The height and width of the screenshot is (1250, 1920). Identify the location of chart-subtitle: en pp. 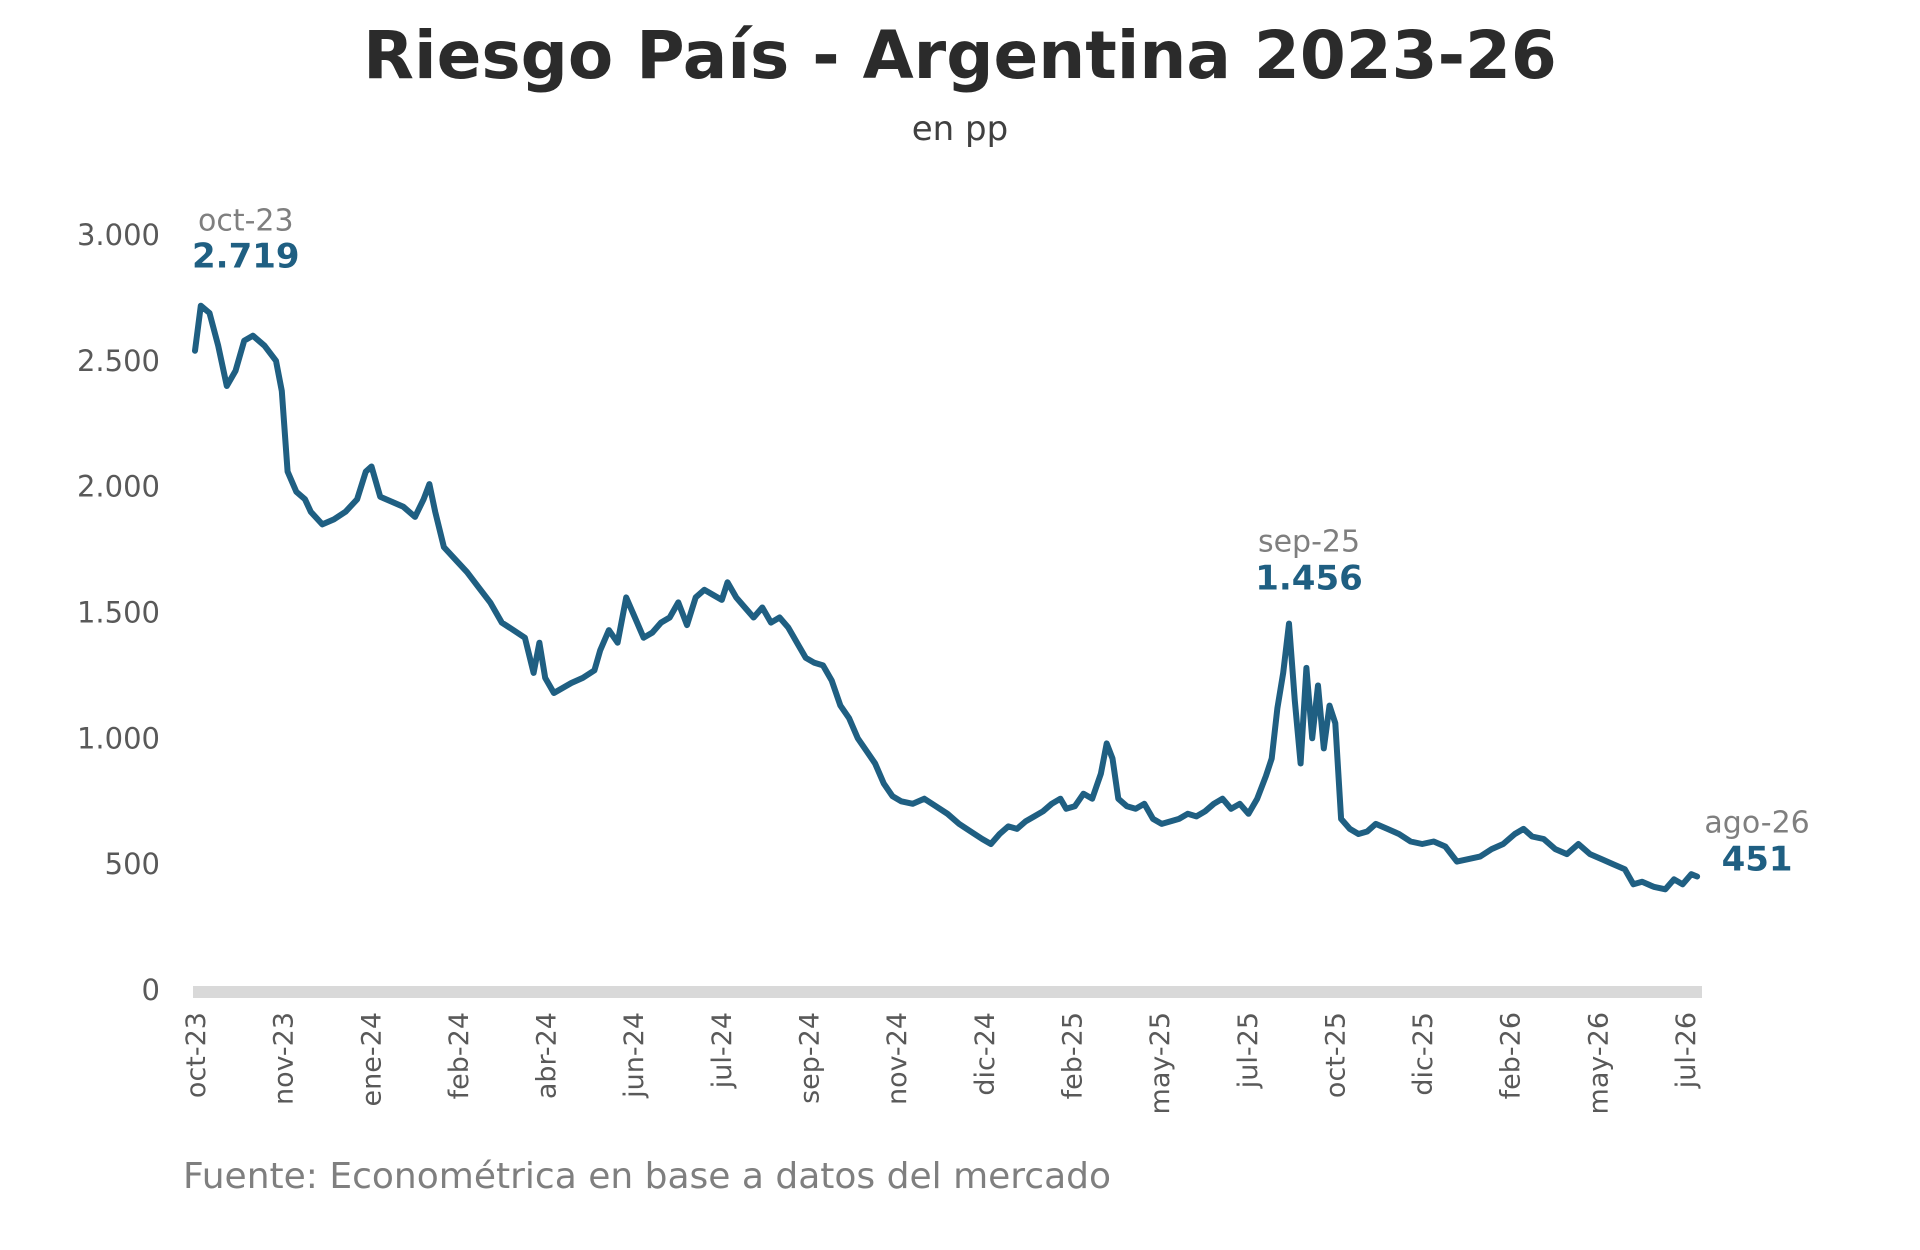
(960, 129).